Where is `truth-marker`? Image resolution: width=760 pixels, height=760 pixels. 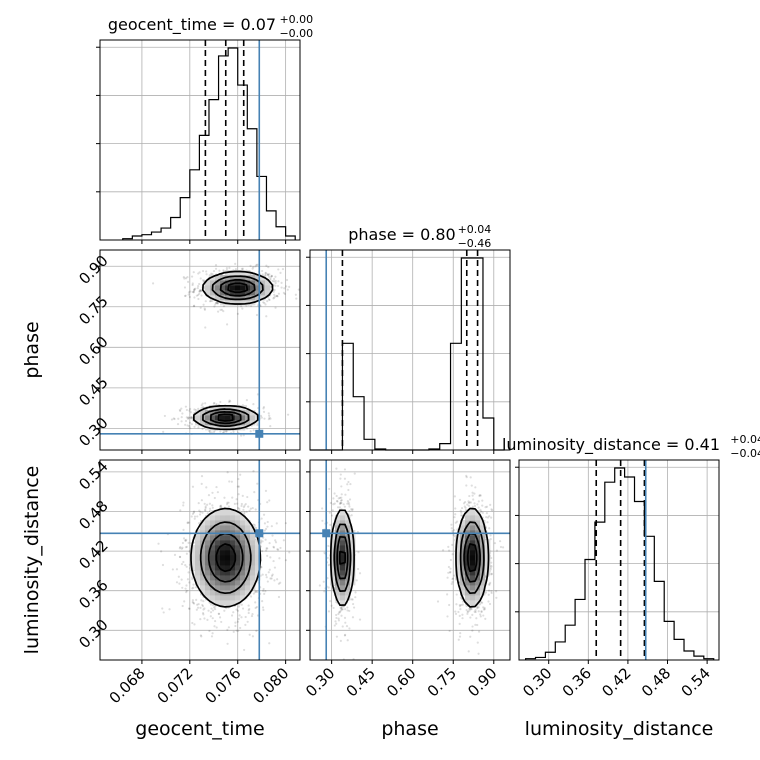 truth-marker is located at coordinates (259, 533).